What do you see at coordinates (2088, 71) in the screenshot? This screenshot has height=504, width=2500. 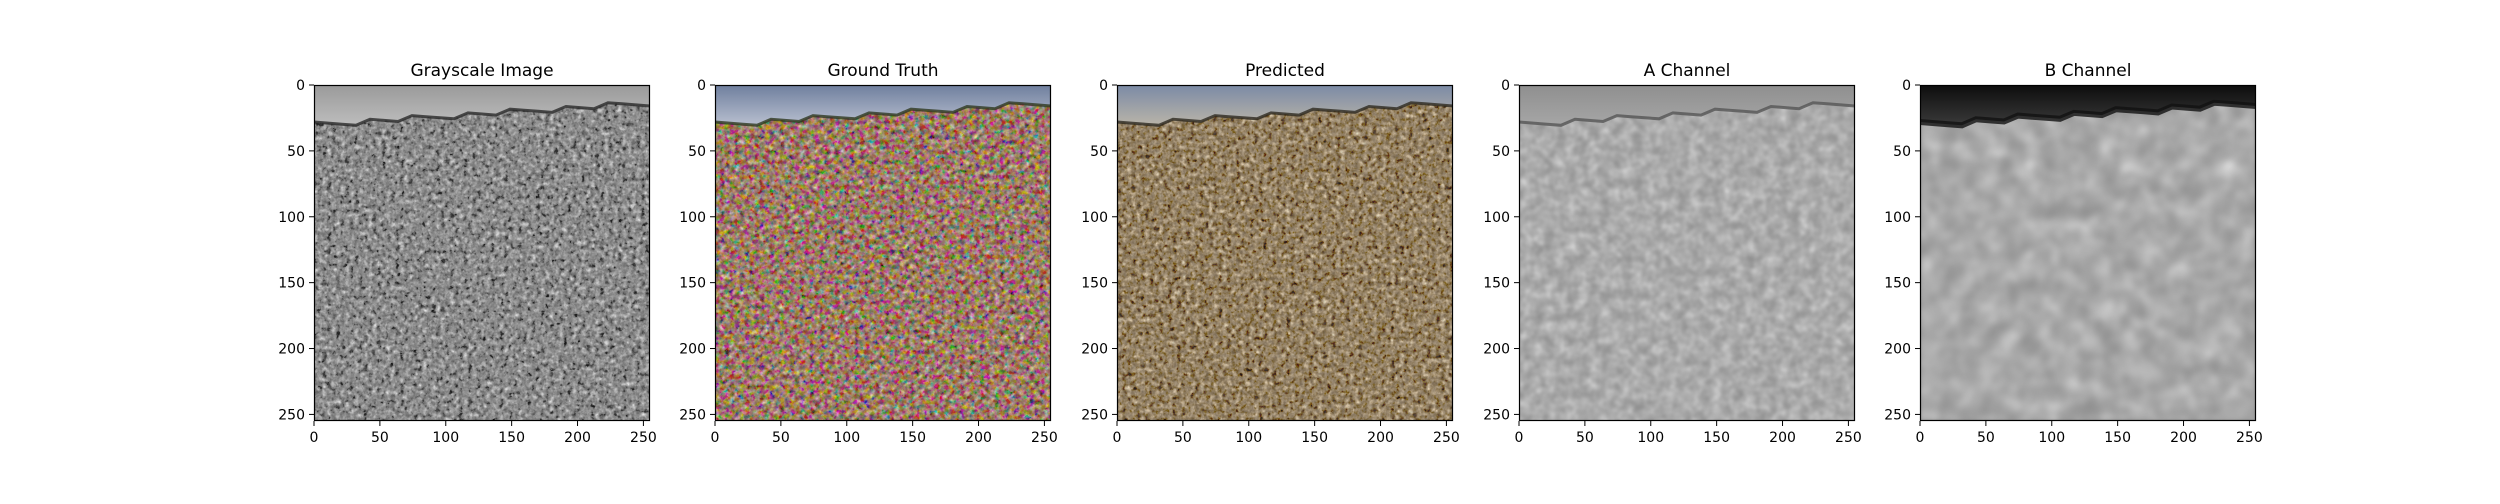 I see `panel-5-title: B Channel` at bounding box center [2088, 71].